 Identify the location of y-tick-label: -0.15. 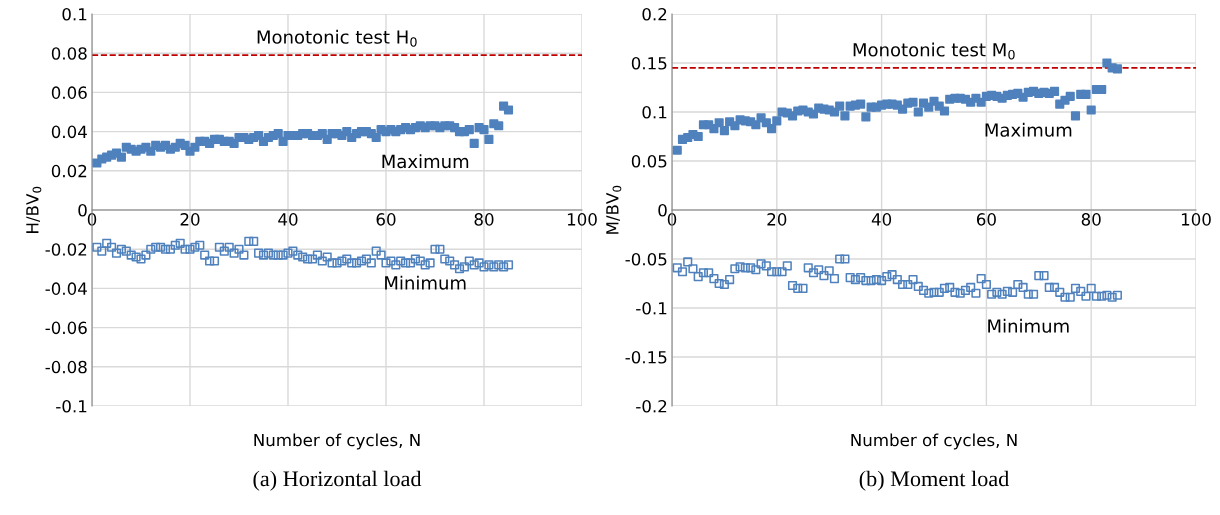
(646, 357).